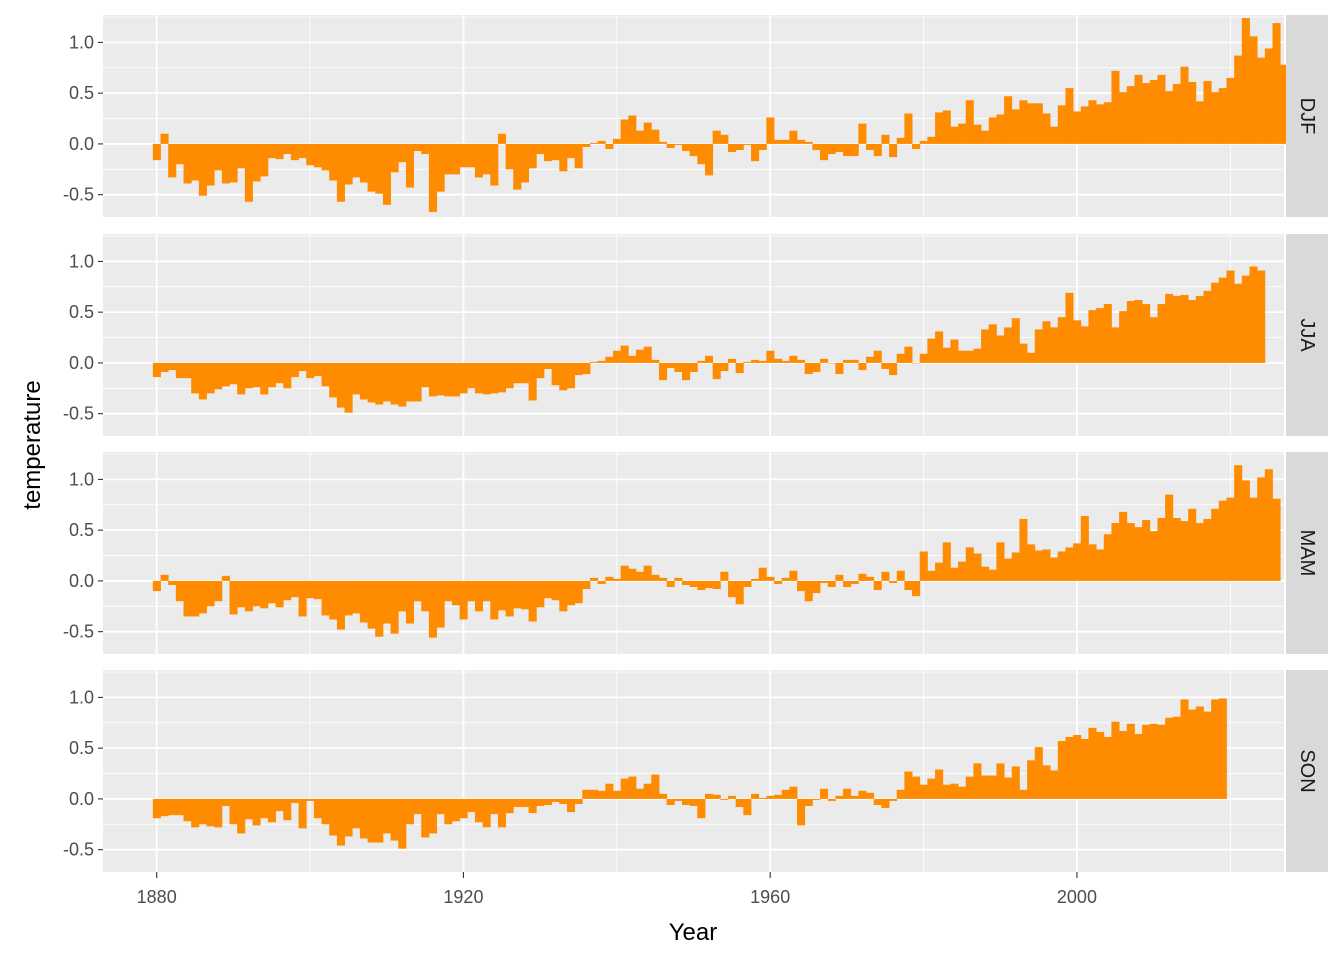 This screenshot has height=960, width=1344. Describe the element at coordinates (81, 748) in the screenshot. I see `y-tick-label: 0.5` at that location.